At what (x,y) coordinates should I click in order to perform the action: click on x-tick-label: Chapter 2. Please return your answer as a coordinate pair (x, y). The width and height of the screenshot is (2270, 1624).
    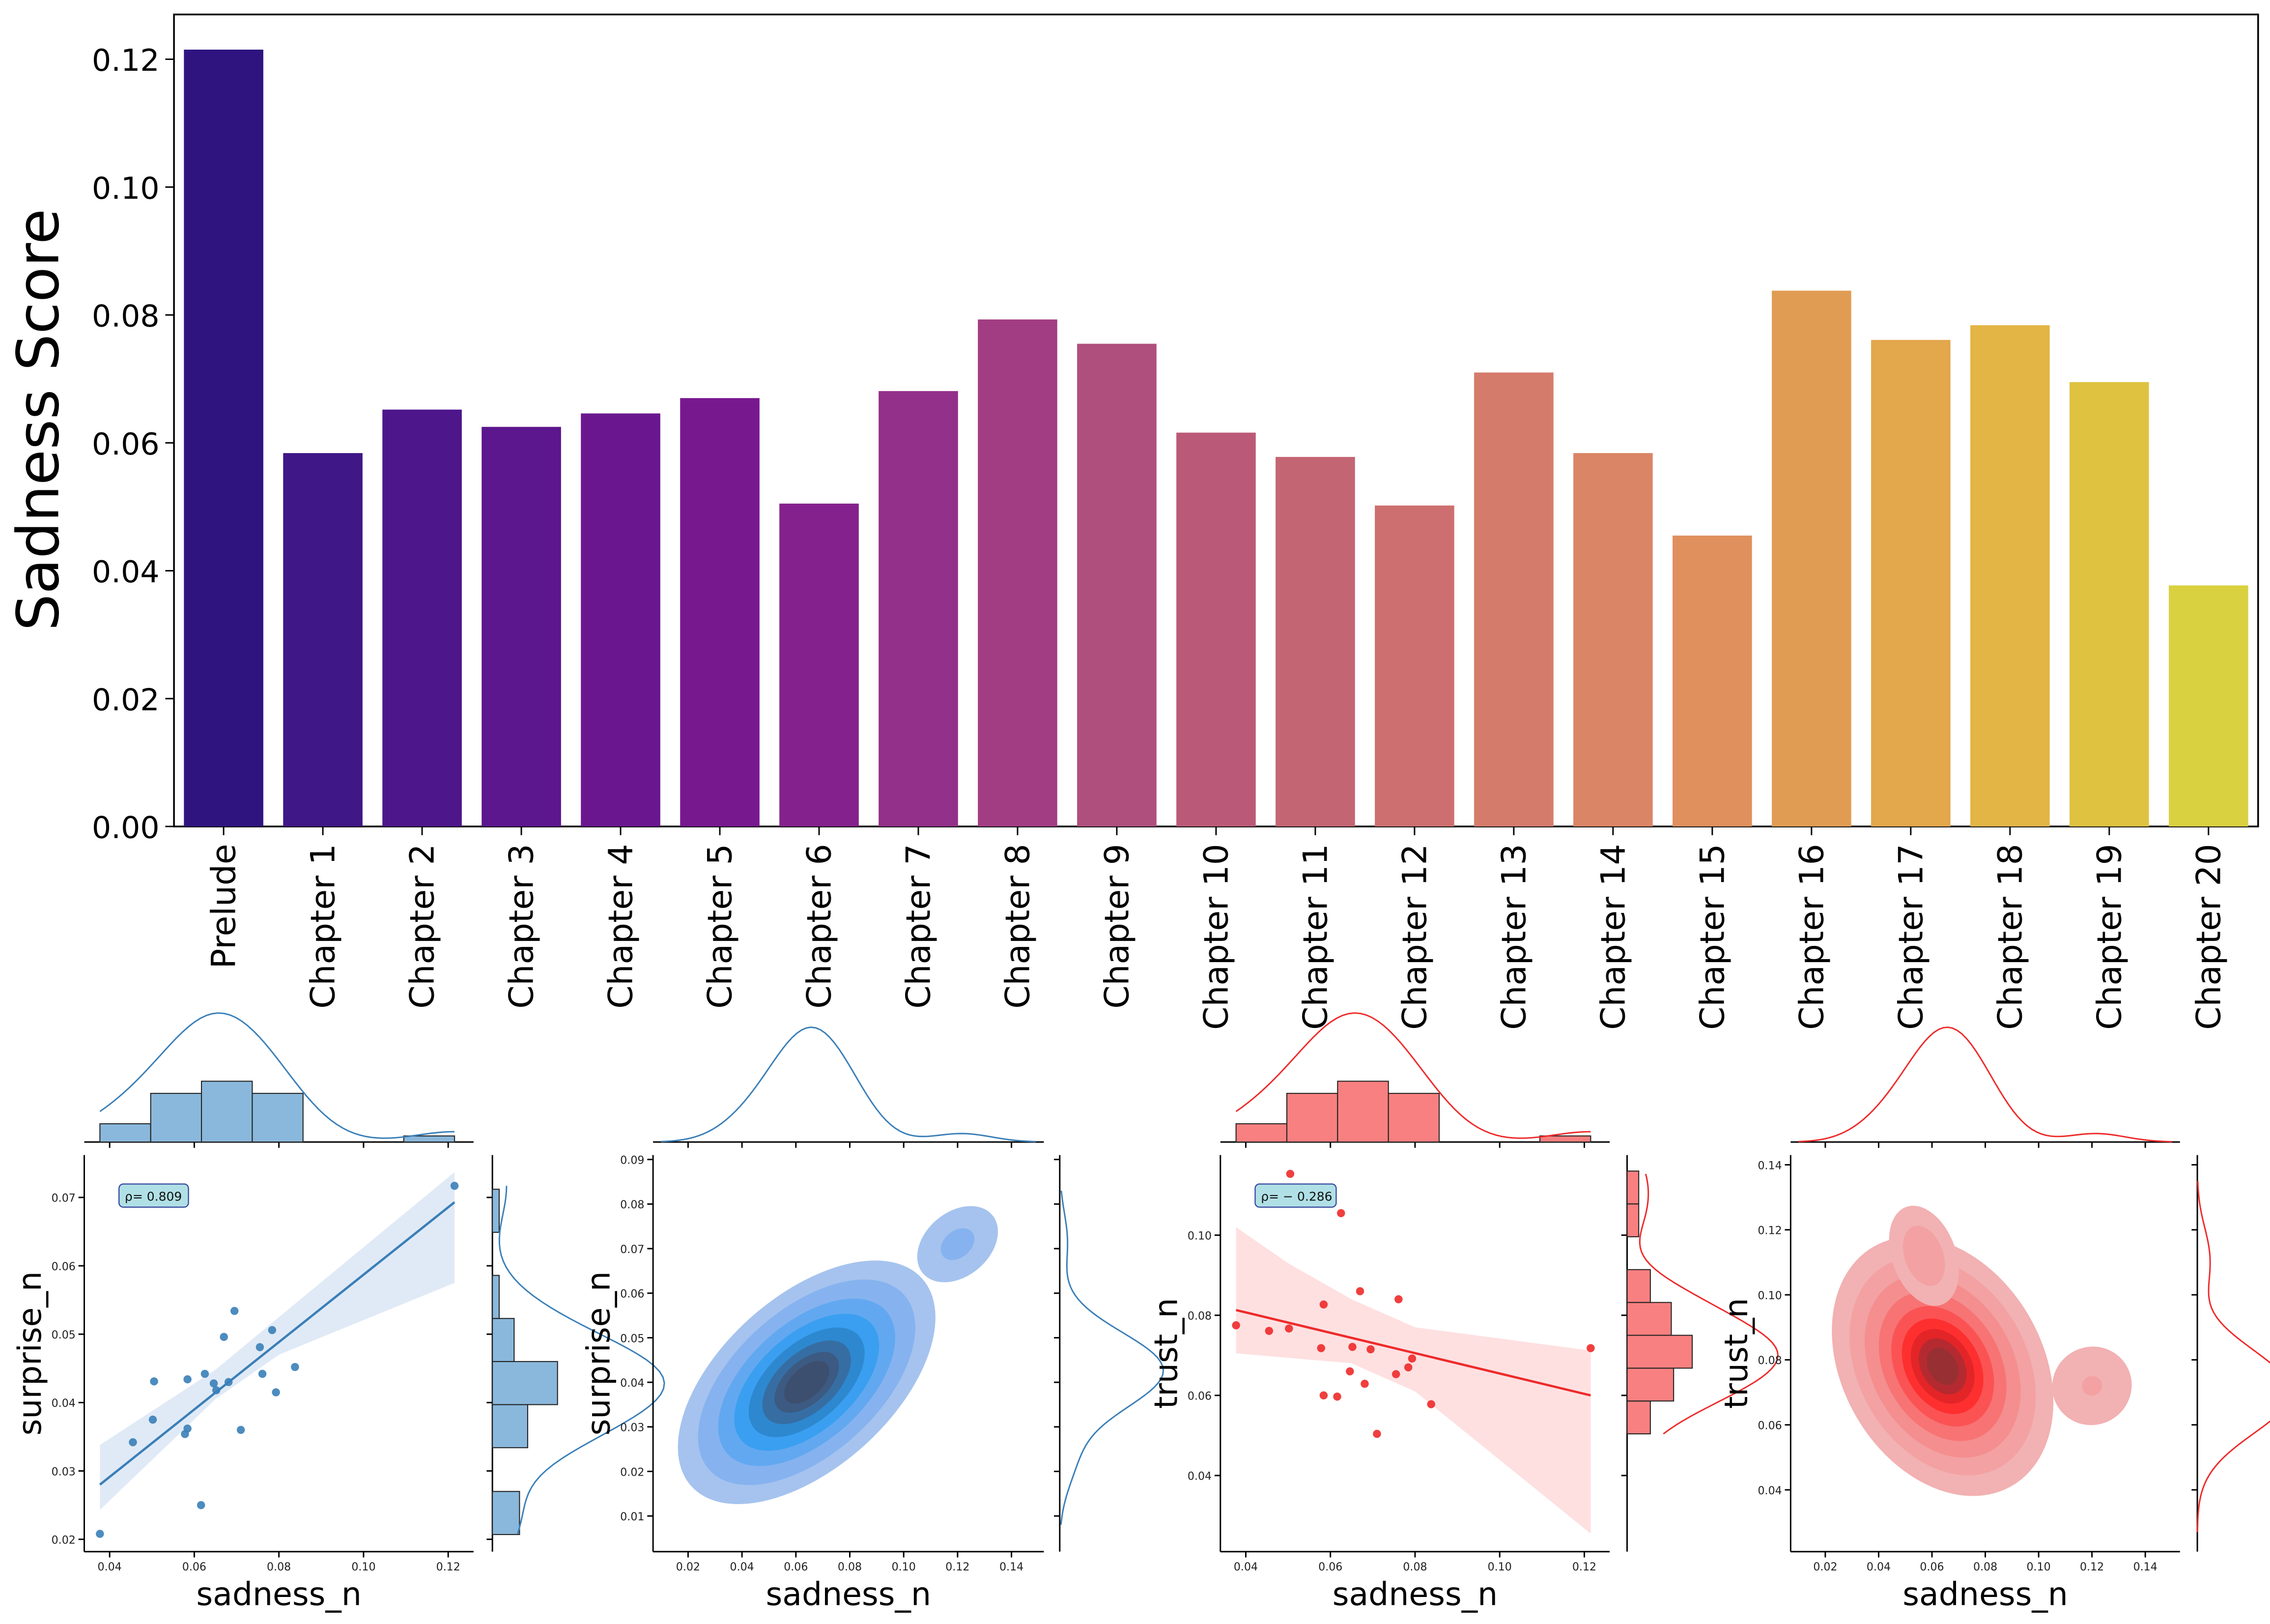
    Looking at the image, I should click on (422, 926).